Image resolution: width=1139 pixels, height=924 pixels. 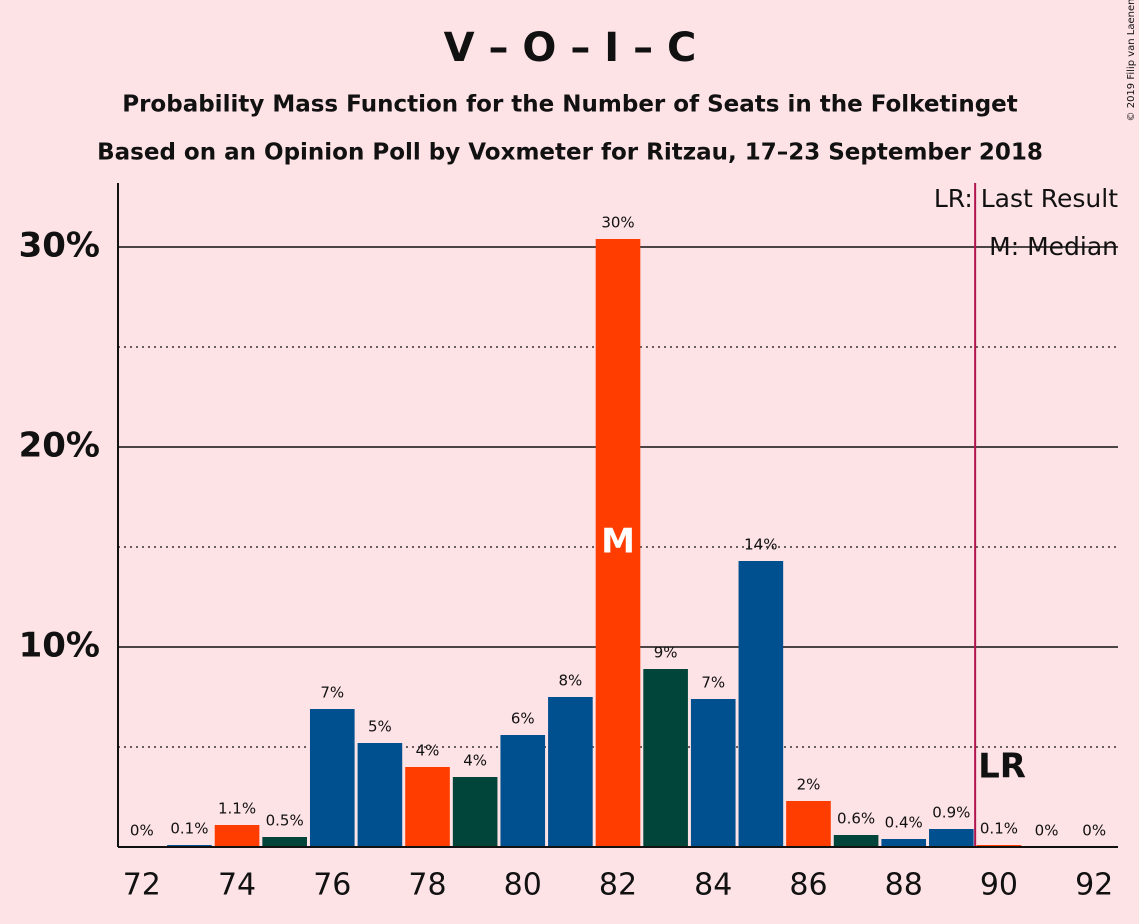 What do you see at coordinates (999, 885) in the screenshot?
I see `x-tick-label: 90` at bounding box center [999, 885].